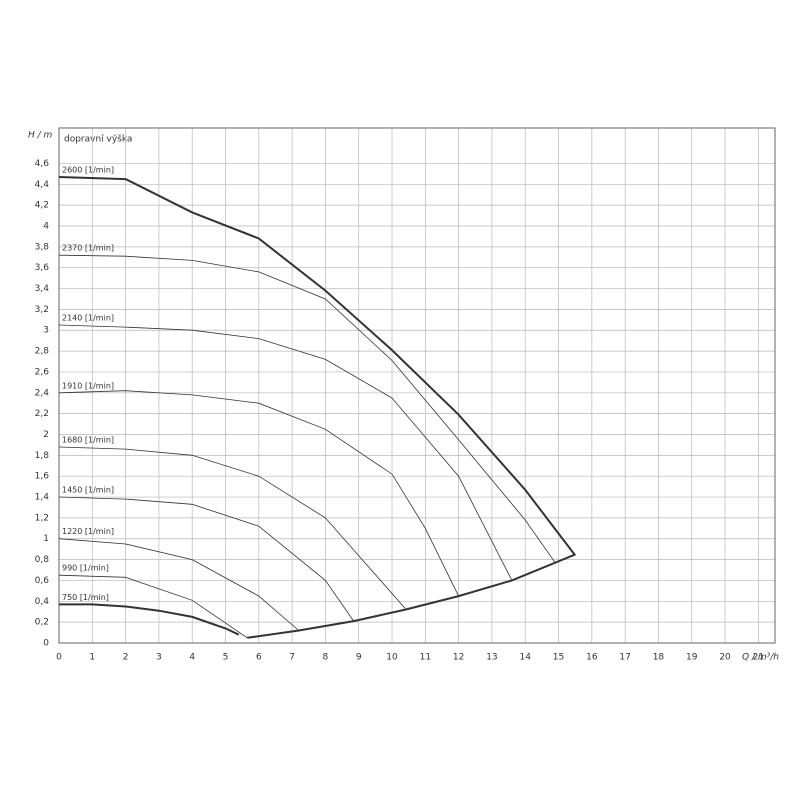 The height and width of the screenshot is (800, 800). Describe the element at coordinates (46, 331) in the screenshot. I see `y-tick-label: 3` at that location.